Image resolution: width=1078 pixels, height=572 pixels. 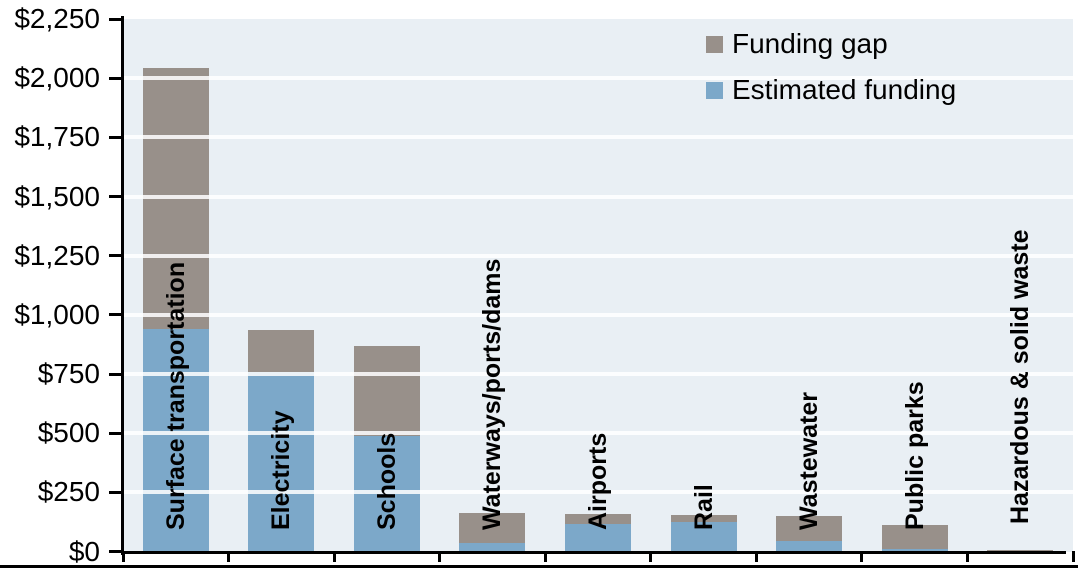 I want to click on category-label: Hazardous & solid waste, so click(x=1020, y=376).